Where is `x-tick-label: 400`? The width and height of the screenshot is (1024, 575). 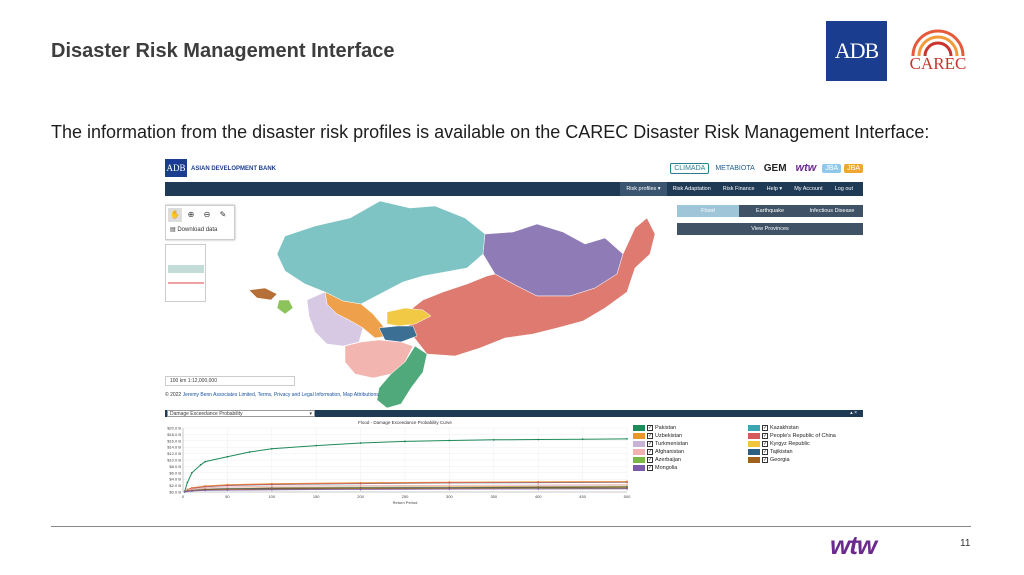 x-tick-label: 400 is located at coordinates (538, 496).